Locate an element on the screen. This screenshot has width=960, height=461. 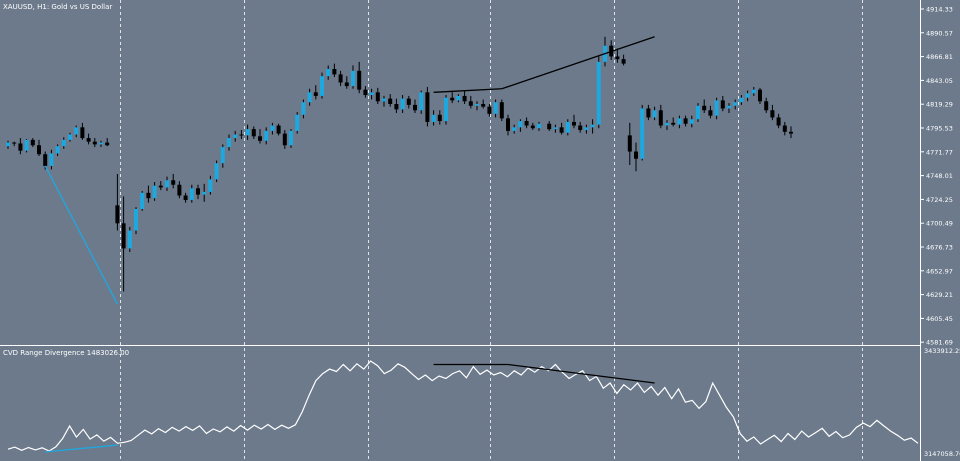
price-label: 4629.21 is located at coordinates (939, 295).